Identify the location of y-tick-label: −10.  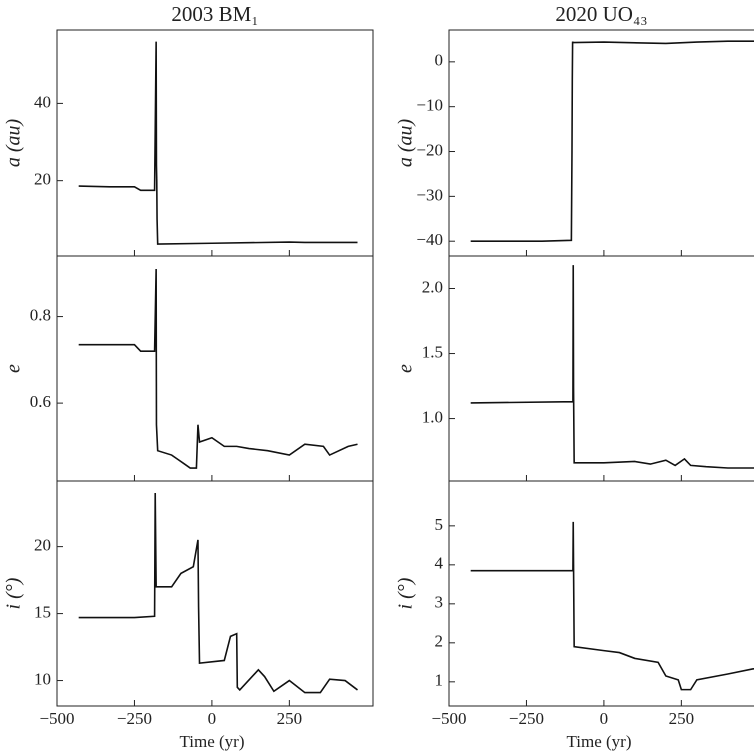
(429, 105).